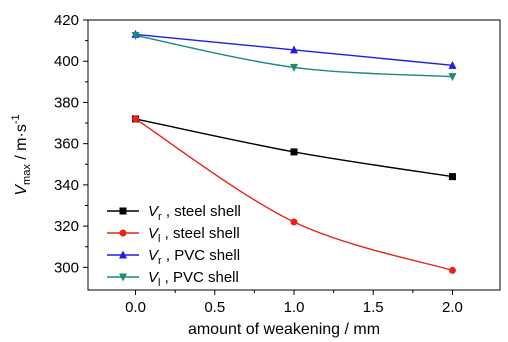 The height and width of the screenshot is (342, 508). I want to click on series-line, so click(294, 148).